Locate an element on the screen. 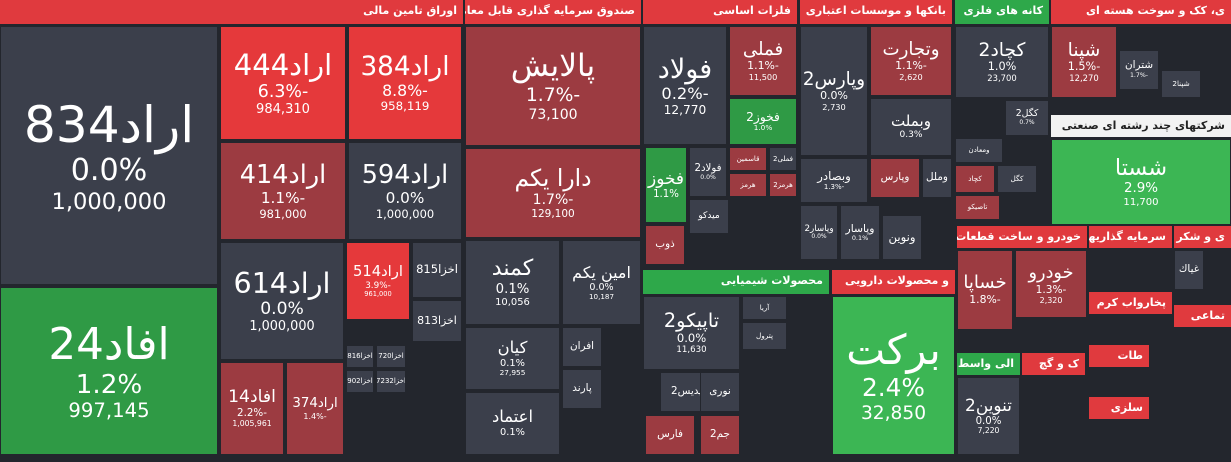  stock-name: اخزا816 is located at coordinates (360, 356).